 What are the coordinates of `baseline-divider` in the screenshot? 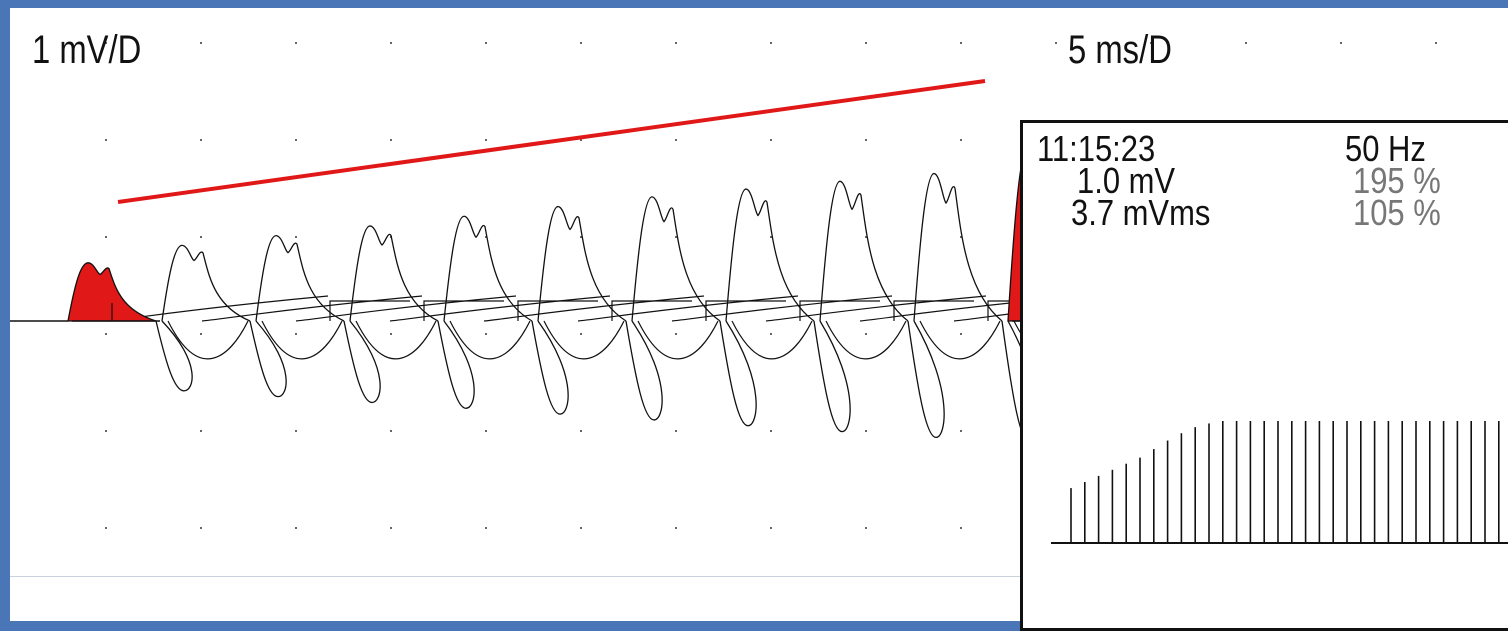 It's located at (759, 576).